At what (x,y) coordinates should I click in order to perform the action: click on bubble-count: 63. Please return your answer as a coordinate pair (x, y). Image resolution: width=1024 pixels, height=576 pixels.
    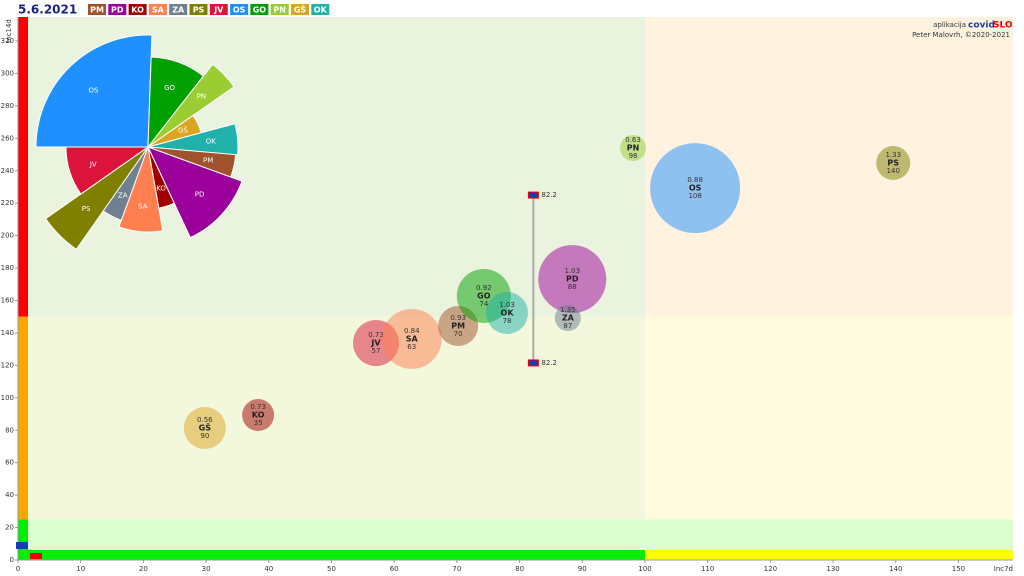
    Looking at the image, I should click on (411, 347).